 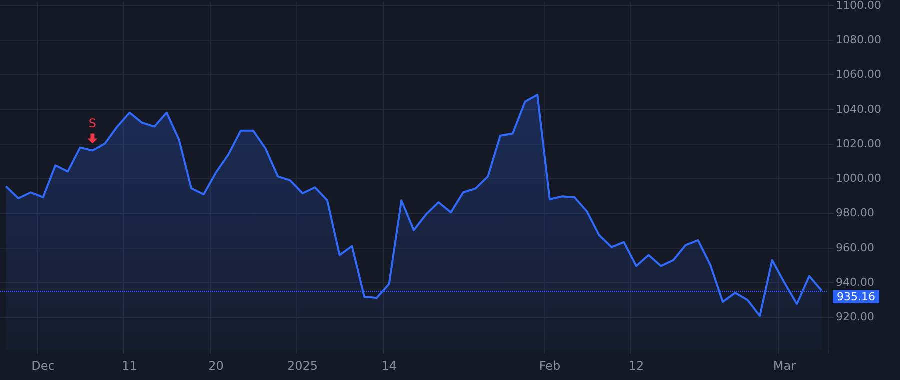 I want to click on x-tick-label: 12, so click(x=636, y=366).